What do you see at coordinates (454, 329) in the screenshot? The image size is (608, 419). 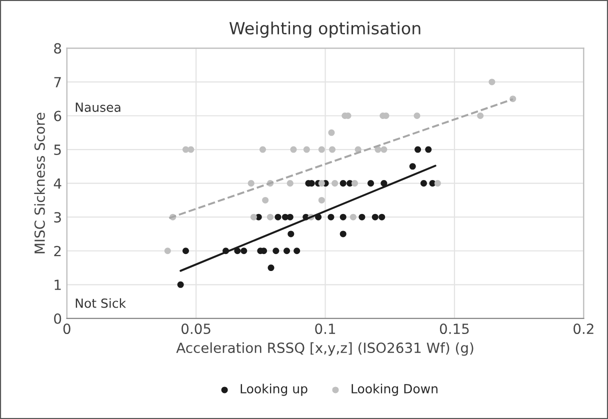 I see `x-tick-label: 0.15` at bounding box center [454, 329].